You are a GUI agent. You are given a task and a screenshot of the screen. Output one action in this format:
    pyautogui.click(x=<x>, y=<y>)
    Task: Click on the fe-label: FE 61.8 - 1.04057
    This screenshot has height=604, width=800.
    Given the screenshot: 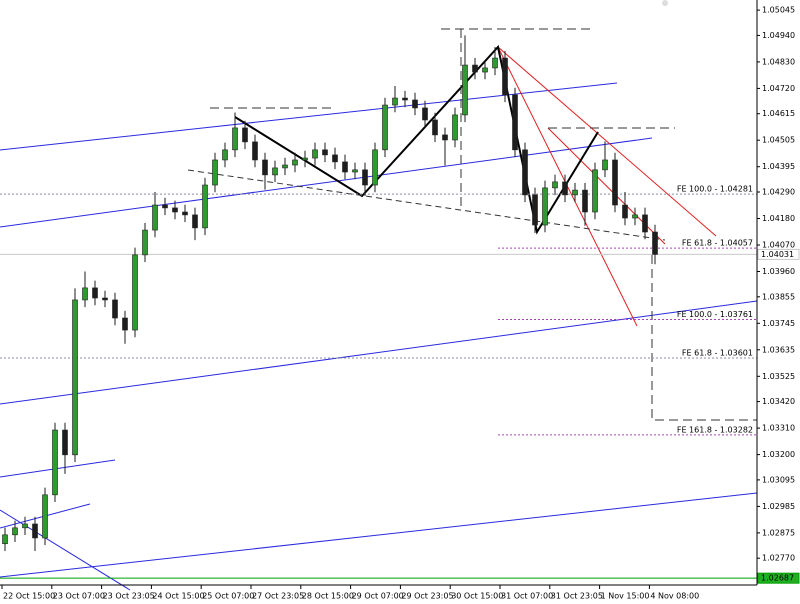 What is the action you would take?
    pyautogui.click(x=717, y=243)
    